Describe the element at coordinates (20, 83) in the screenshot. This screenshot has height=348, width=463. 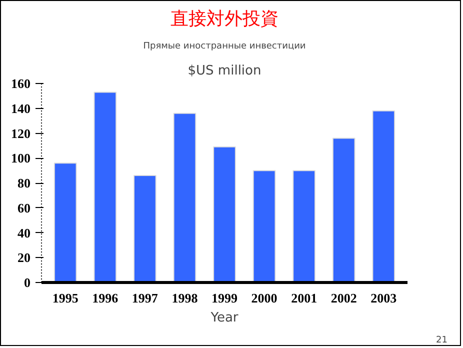
I see `y-tick-label: 160` at that location.